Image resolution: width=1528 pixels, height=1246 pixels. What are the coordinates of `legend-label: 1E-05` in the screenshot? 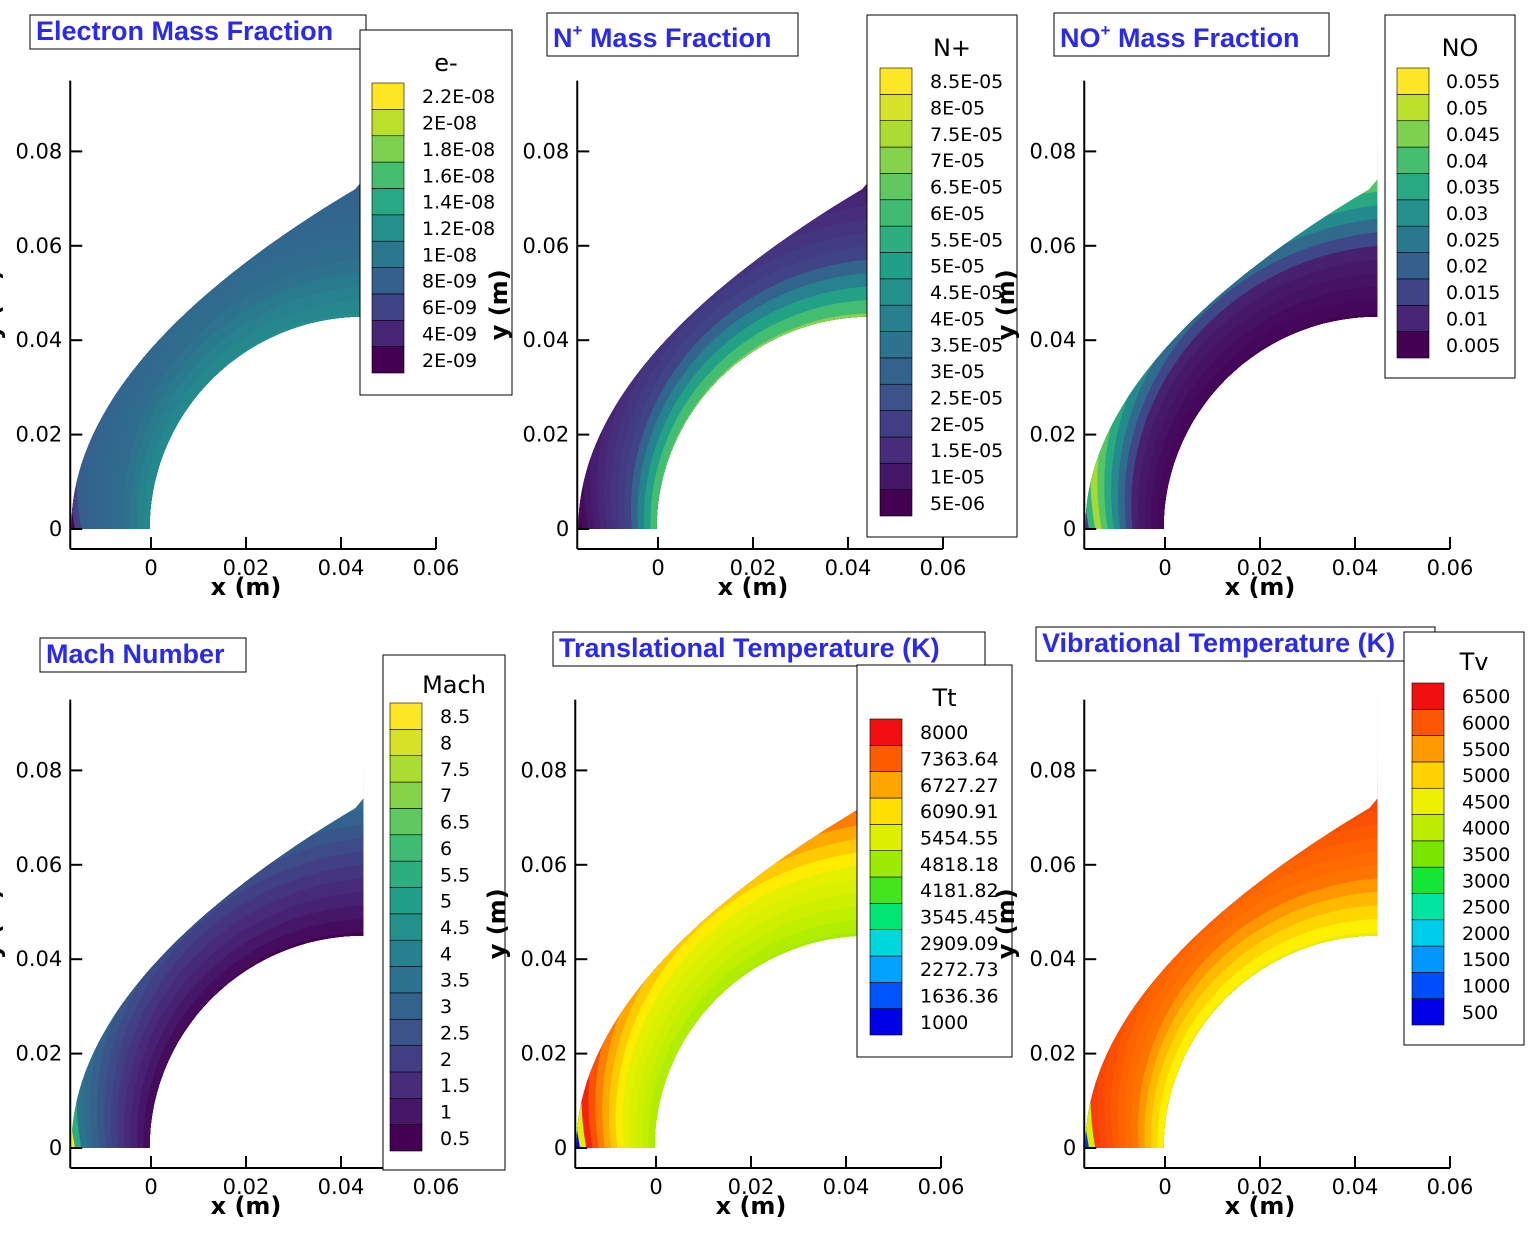 It's located at (957, 477).